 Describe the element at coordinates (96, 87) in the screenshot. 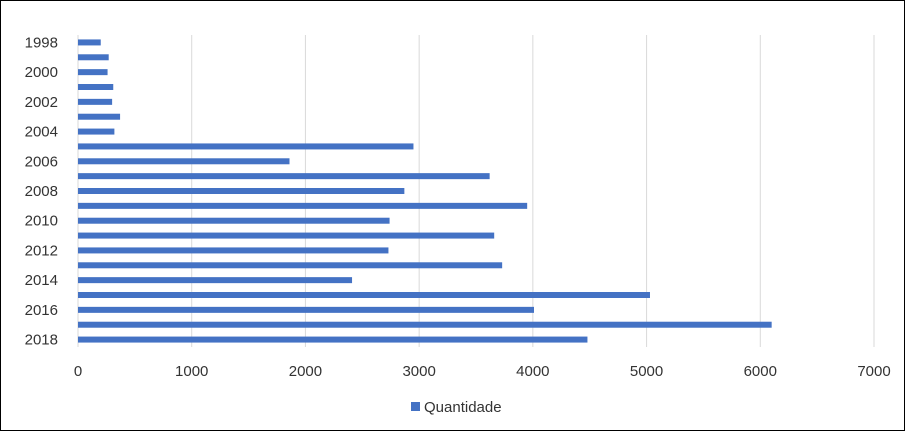

I see `bar-2001` at that location.